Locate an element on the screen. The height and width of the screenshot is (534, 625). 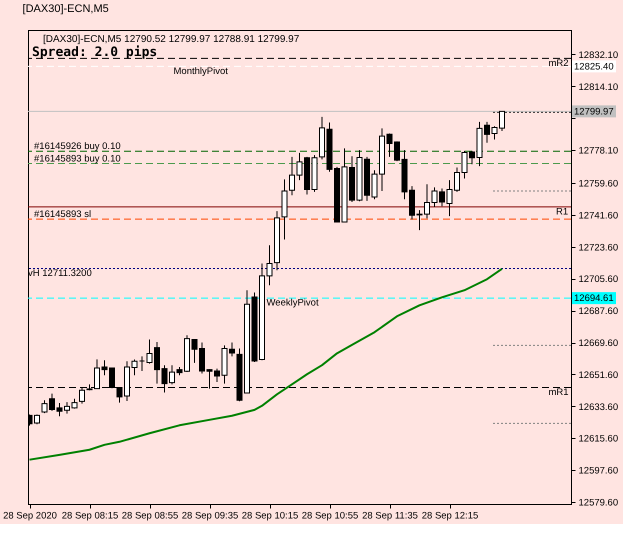
y-tick-label: 12597.60 is located at coordinates (598, 471).